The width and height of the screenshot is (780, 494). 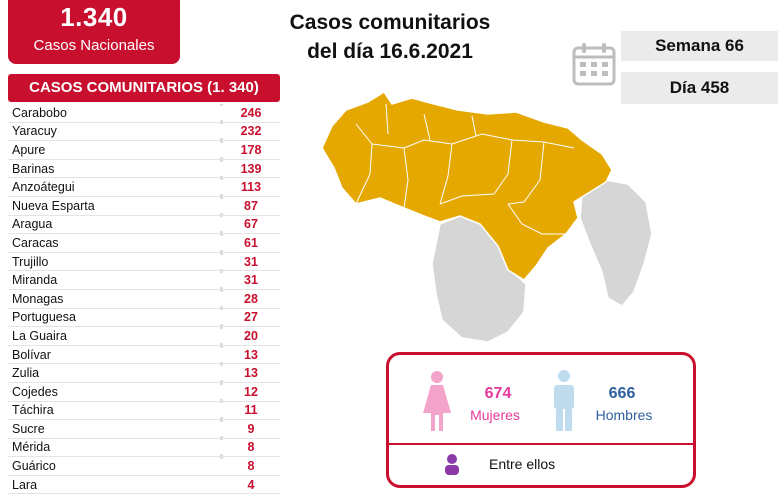 What do you see at coordinates (44, 317) in the screenshot?
I see `state-name: Portuguesa` at bounding box center [44, 317].